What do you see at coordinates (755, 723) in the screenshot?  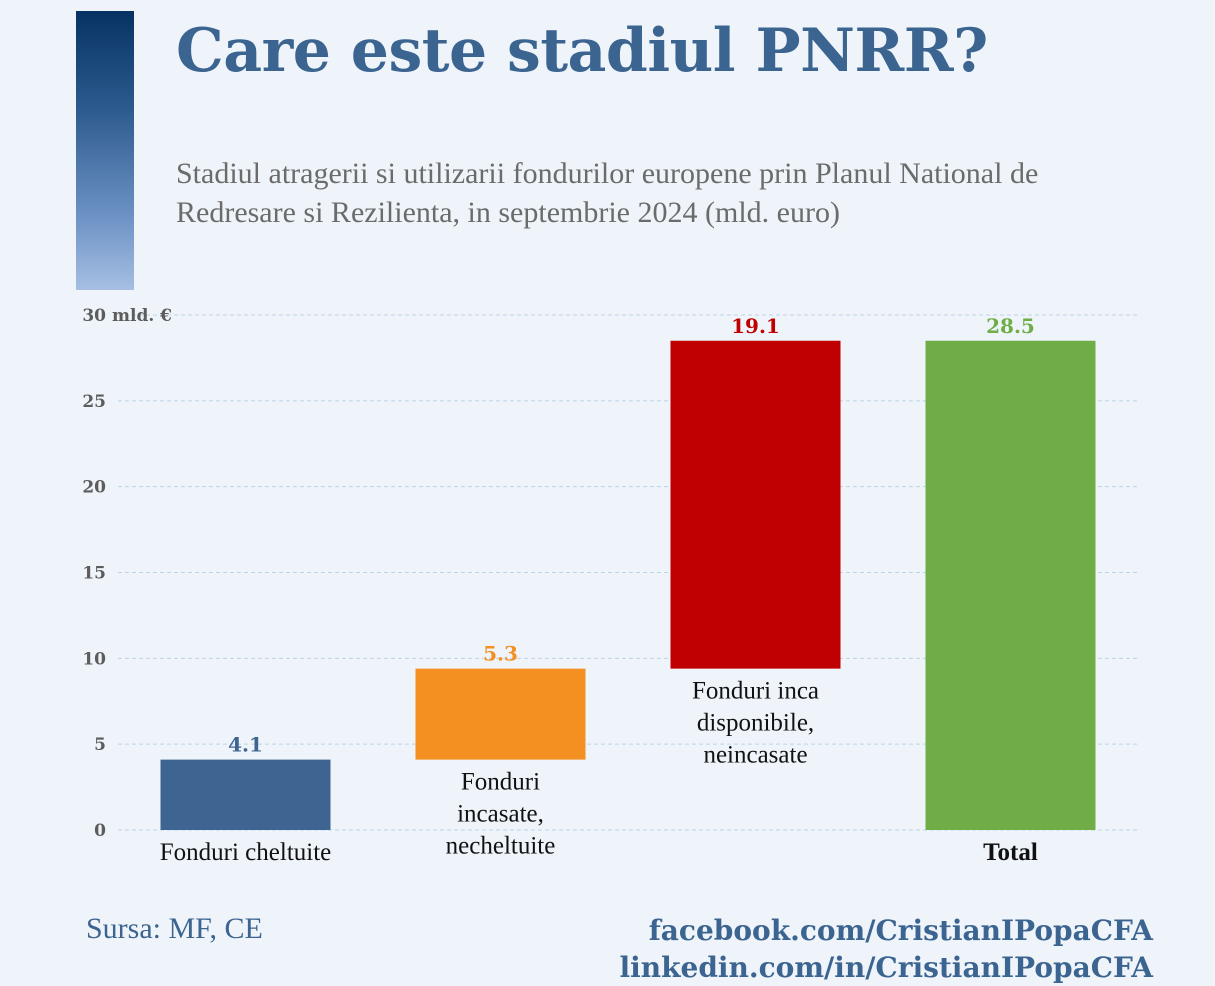 I see `category-label-3-line-2: disponibile,` at bounding box center [755, 723].